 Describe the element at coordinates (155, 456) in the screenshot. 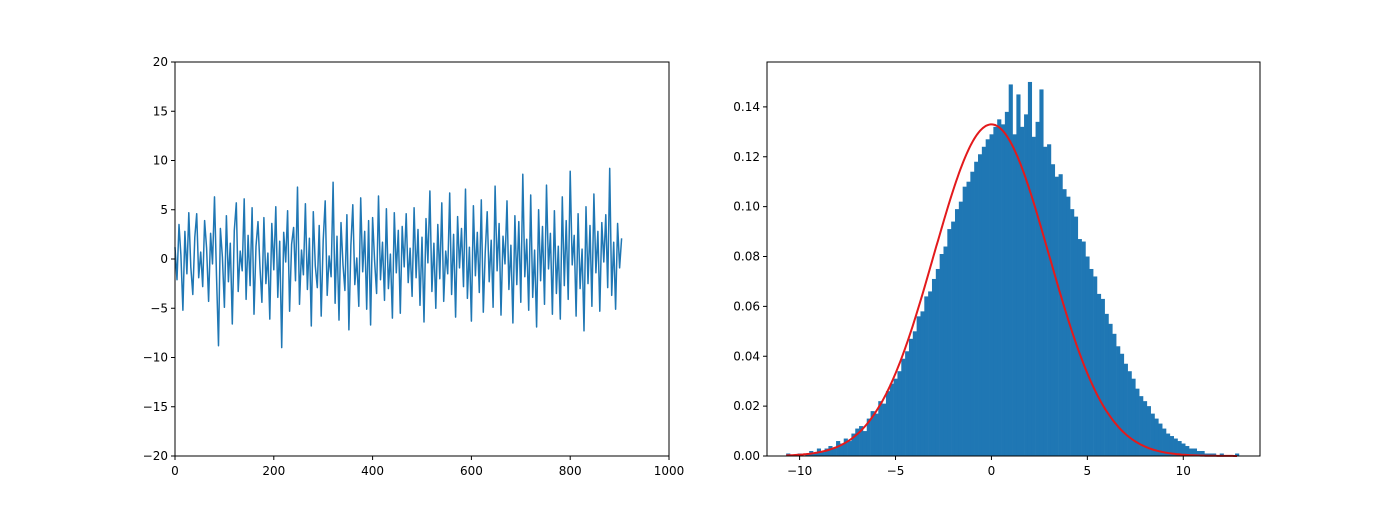

I see `time-series-y-tick-label: −20` at that location.